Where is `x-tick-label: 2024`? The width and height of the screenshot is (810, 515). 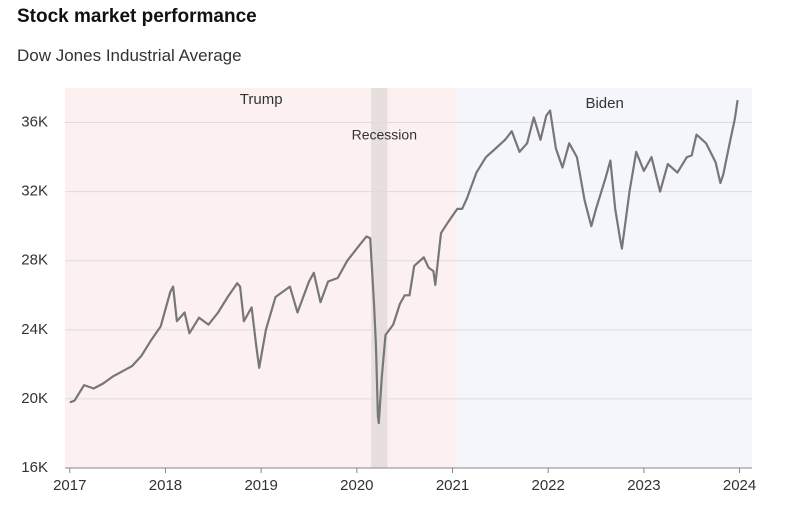
x-tick-label: 2024 is located at coordinates (739, 485).